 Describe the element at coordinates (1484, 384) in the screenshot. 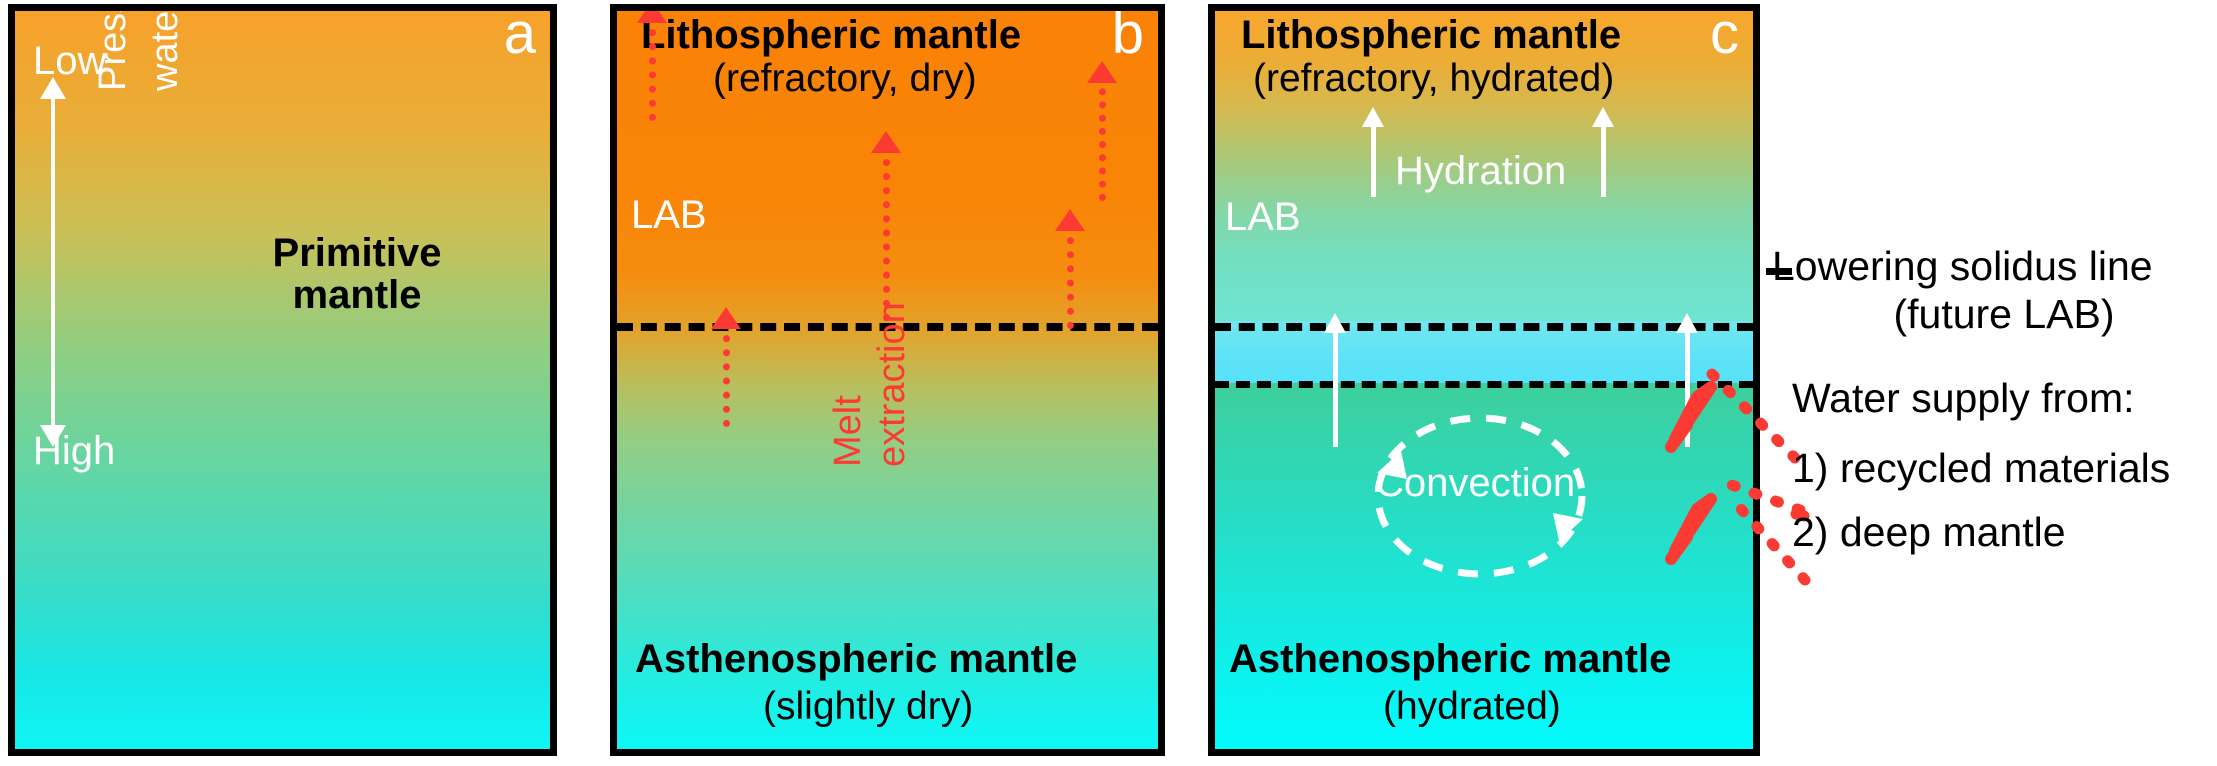

I see `solidus-dashed-line-c` at that location.